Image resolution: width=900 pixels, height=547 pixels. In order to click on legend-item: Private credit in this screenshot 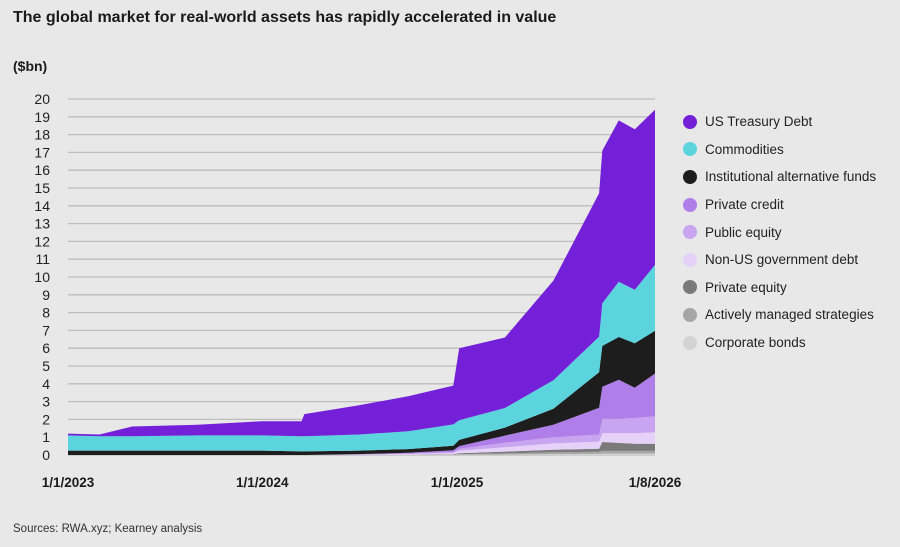, I will do `click(779, 205)`.